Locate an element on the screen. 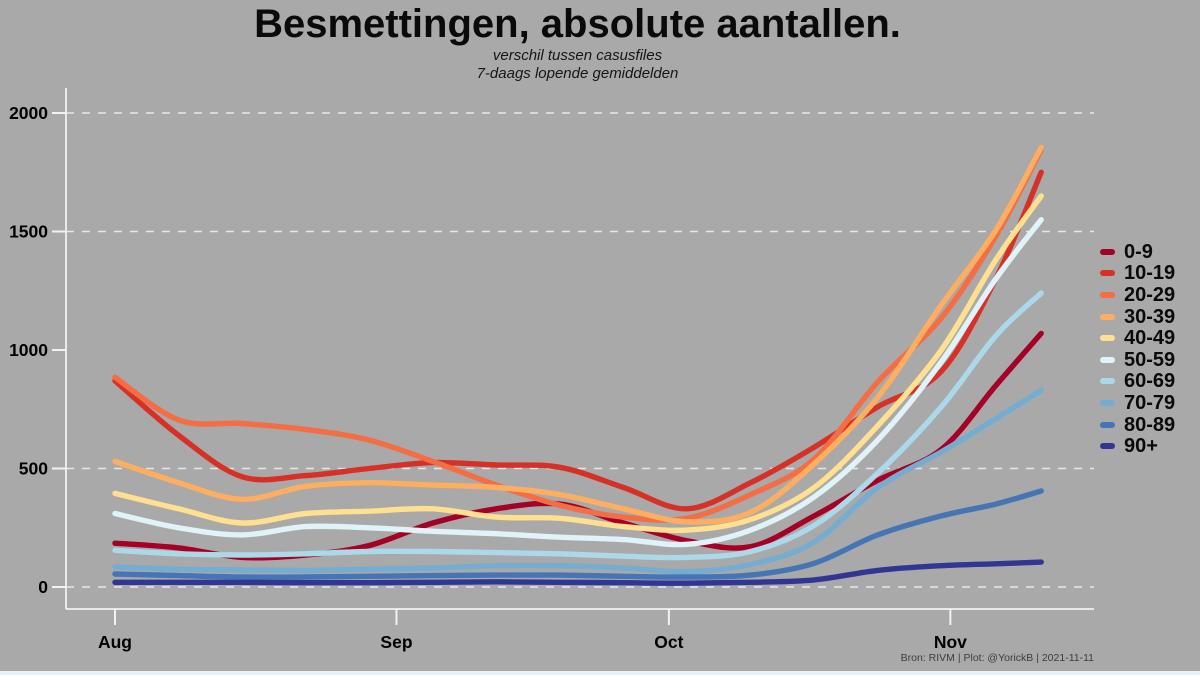 The image size is (1200, 675). legend-item-70-79: 70-79 is located at coordinates (1137, 403).